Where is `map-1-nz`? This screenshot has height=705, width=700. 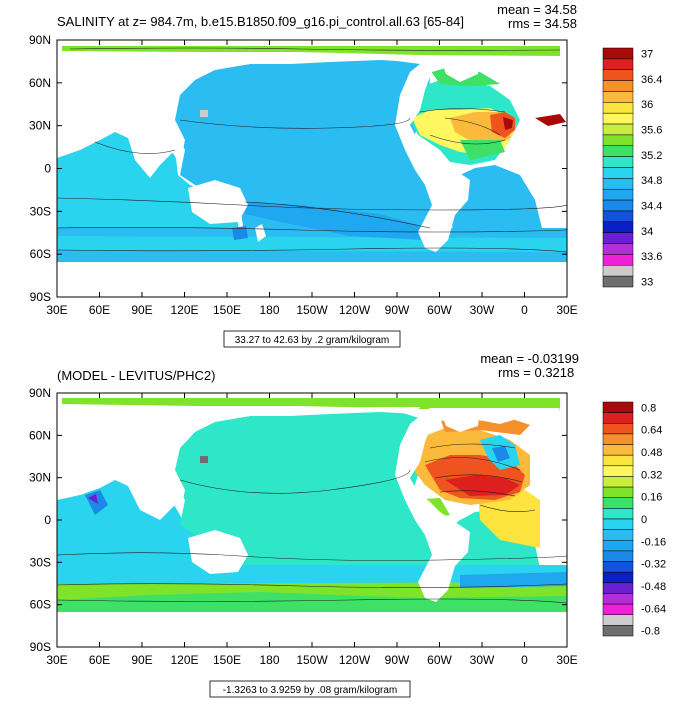 map-1-nz is located at coordinates (260, 233).